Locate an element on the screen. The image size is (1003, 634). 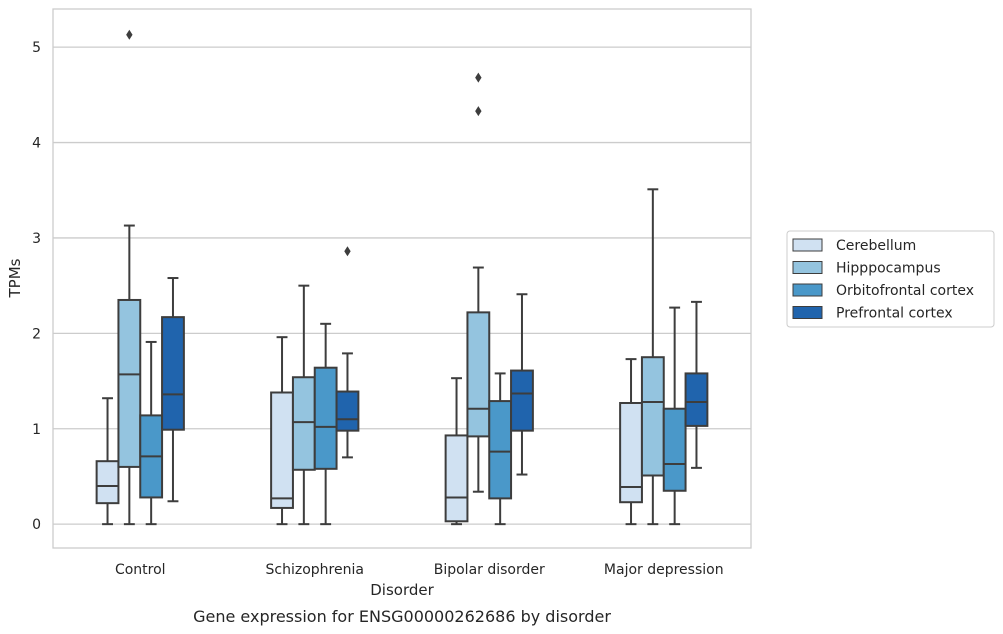
y-tick-label: 5 is located at coordinates (36, 48).